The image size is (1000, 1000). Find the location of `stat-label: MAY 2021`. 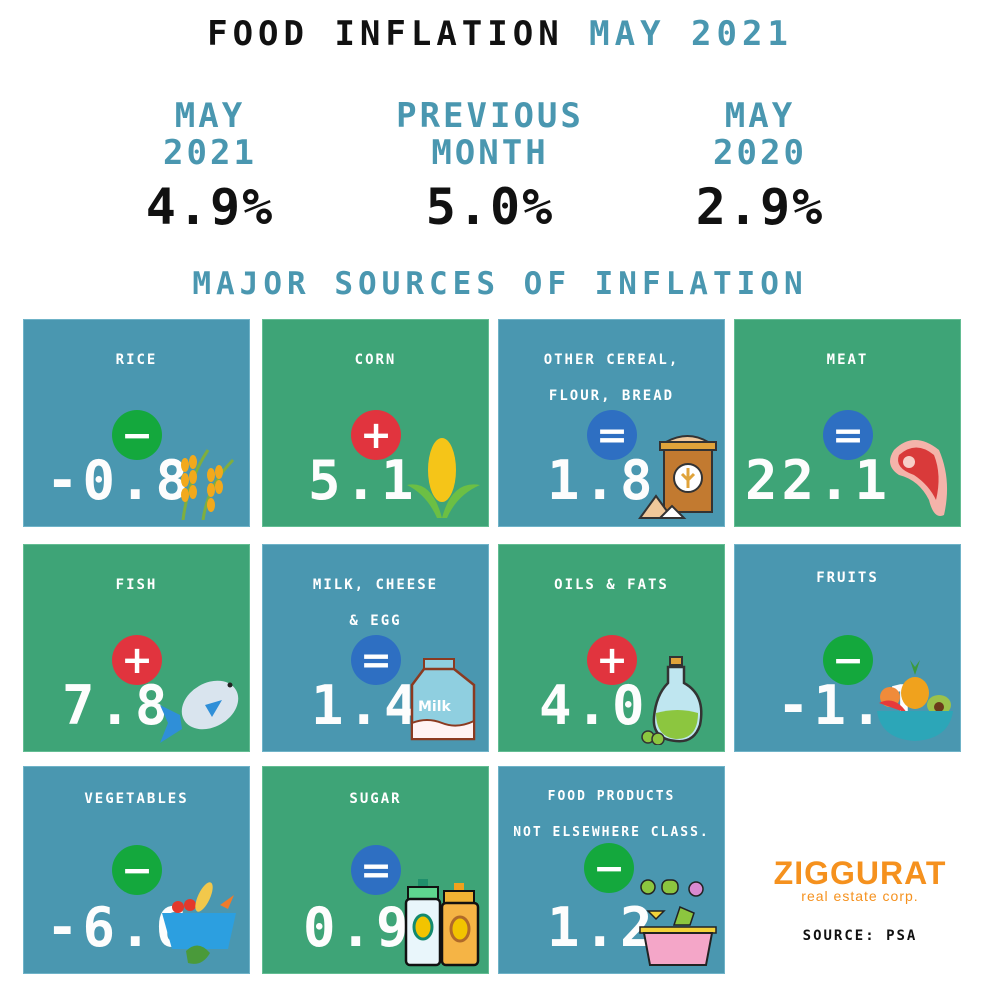

stat-label: MAY 2021 is located at coordinates (210, 134).